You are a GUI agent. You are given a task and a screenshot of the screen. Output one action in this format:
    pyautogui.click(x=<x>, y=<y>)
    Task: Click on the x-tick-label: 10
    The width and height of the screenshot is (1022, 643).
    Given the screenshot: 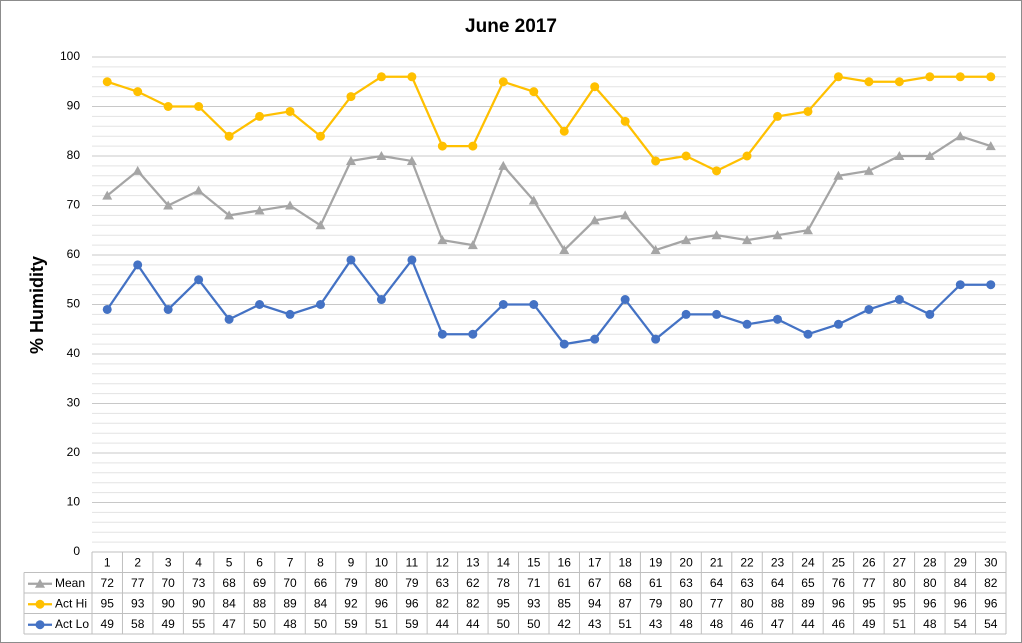 What is the action you would take?
    pyautogui.click(x=382, y=562)
    